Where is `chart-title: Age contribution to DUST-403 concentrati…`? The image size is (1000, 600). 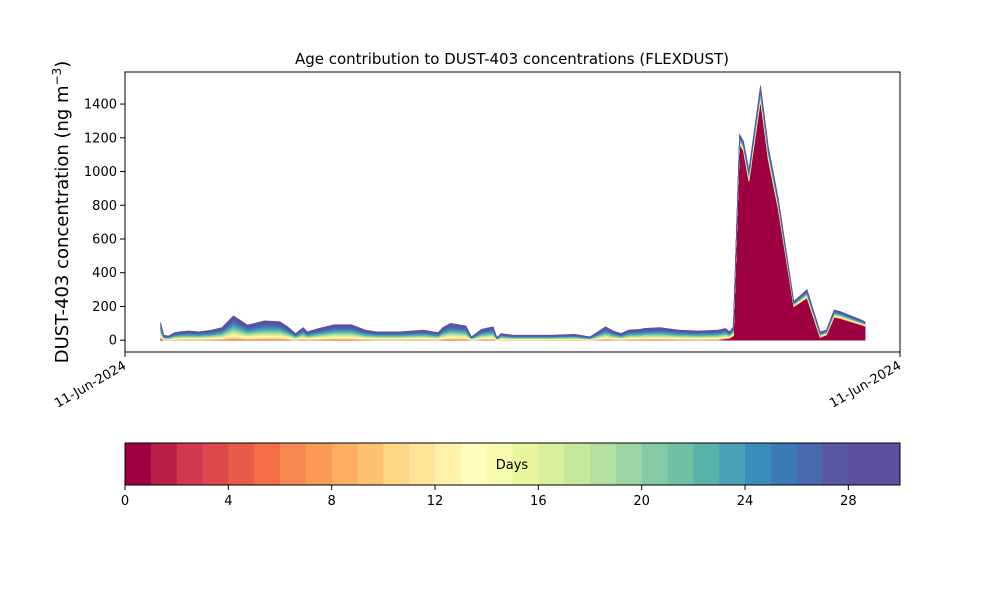 chart-title: Age contribution to DUST-403 concentrati… is located at coordinates (512, 59).